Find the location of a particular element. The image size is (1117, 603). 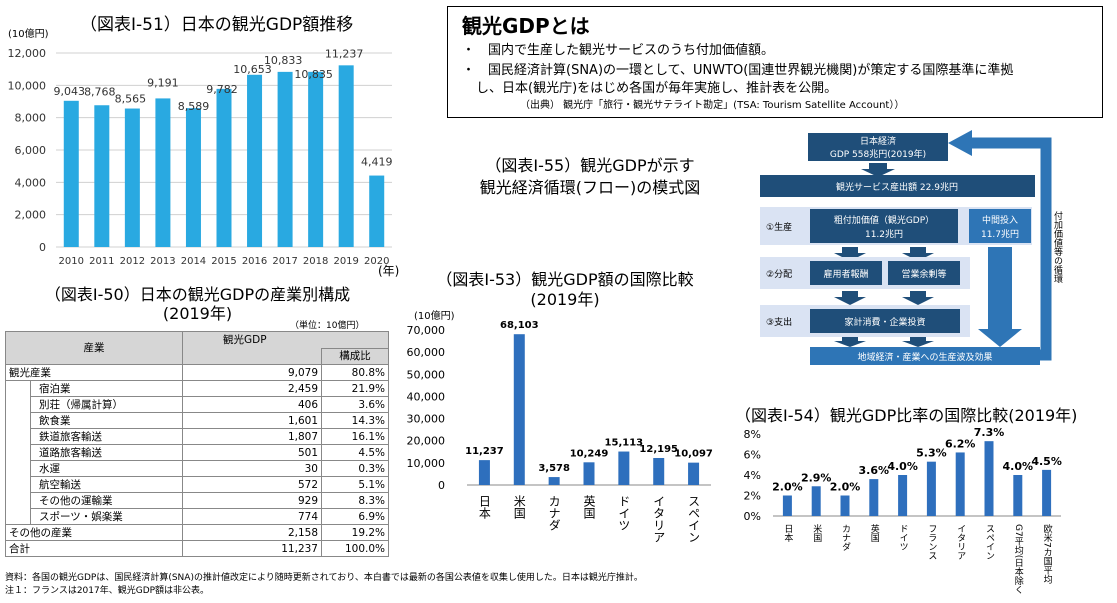

row-name: 飲食業 is located at coordinates (106, 420).